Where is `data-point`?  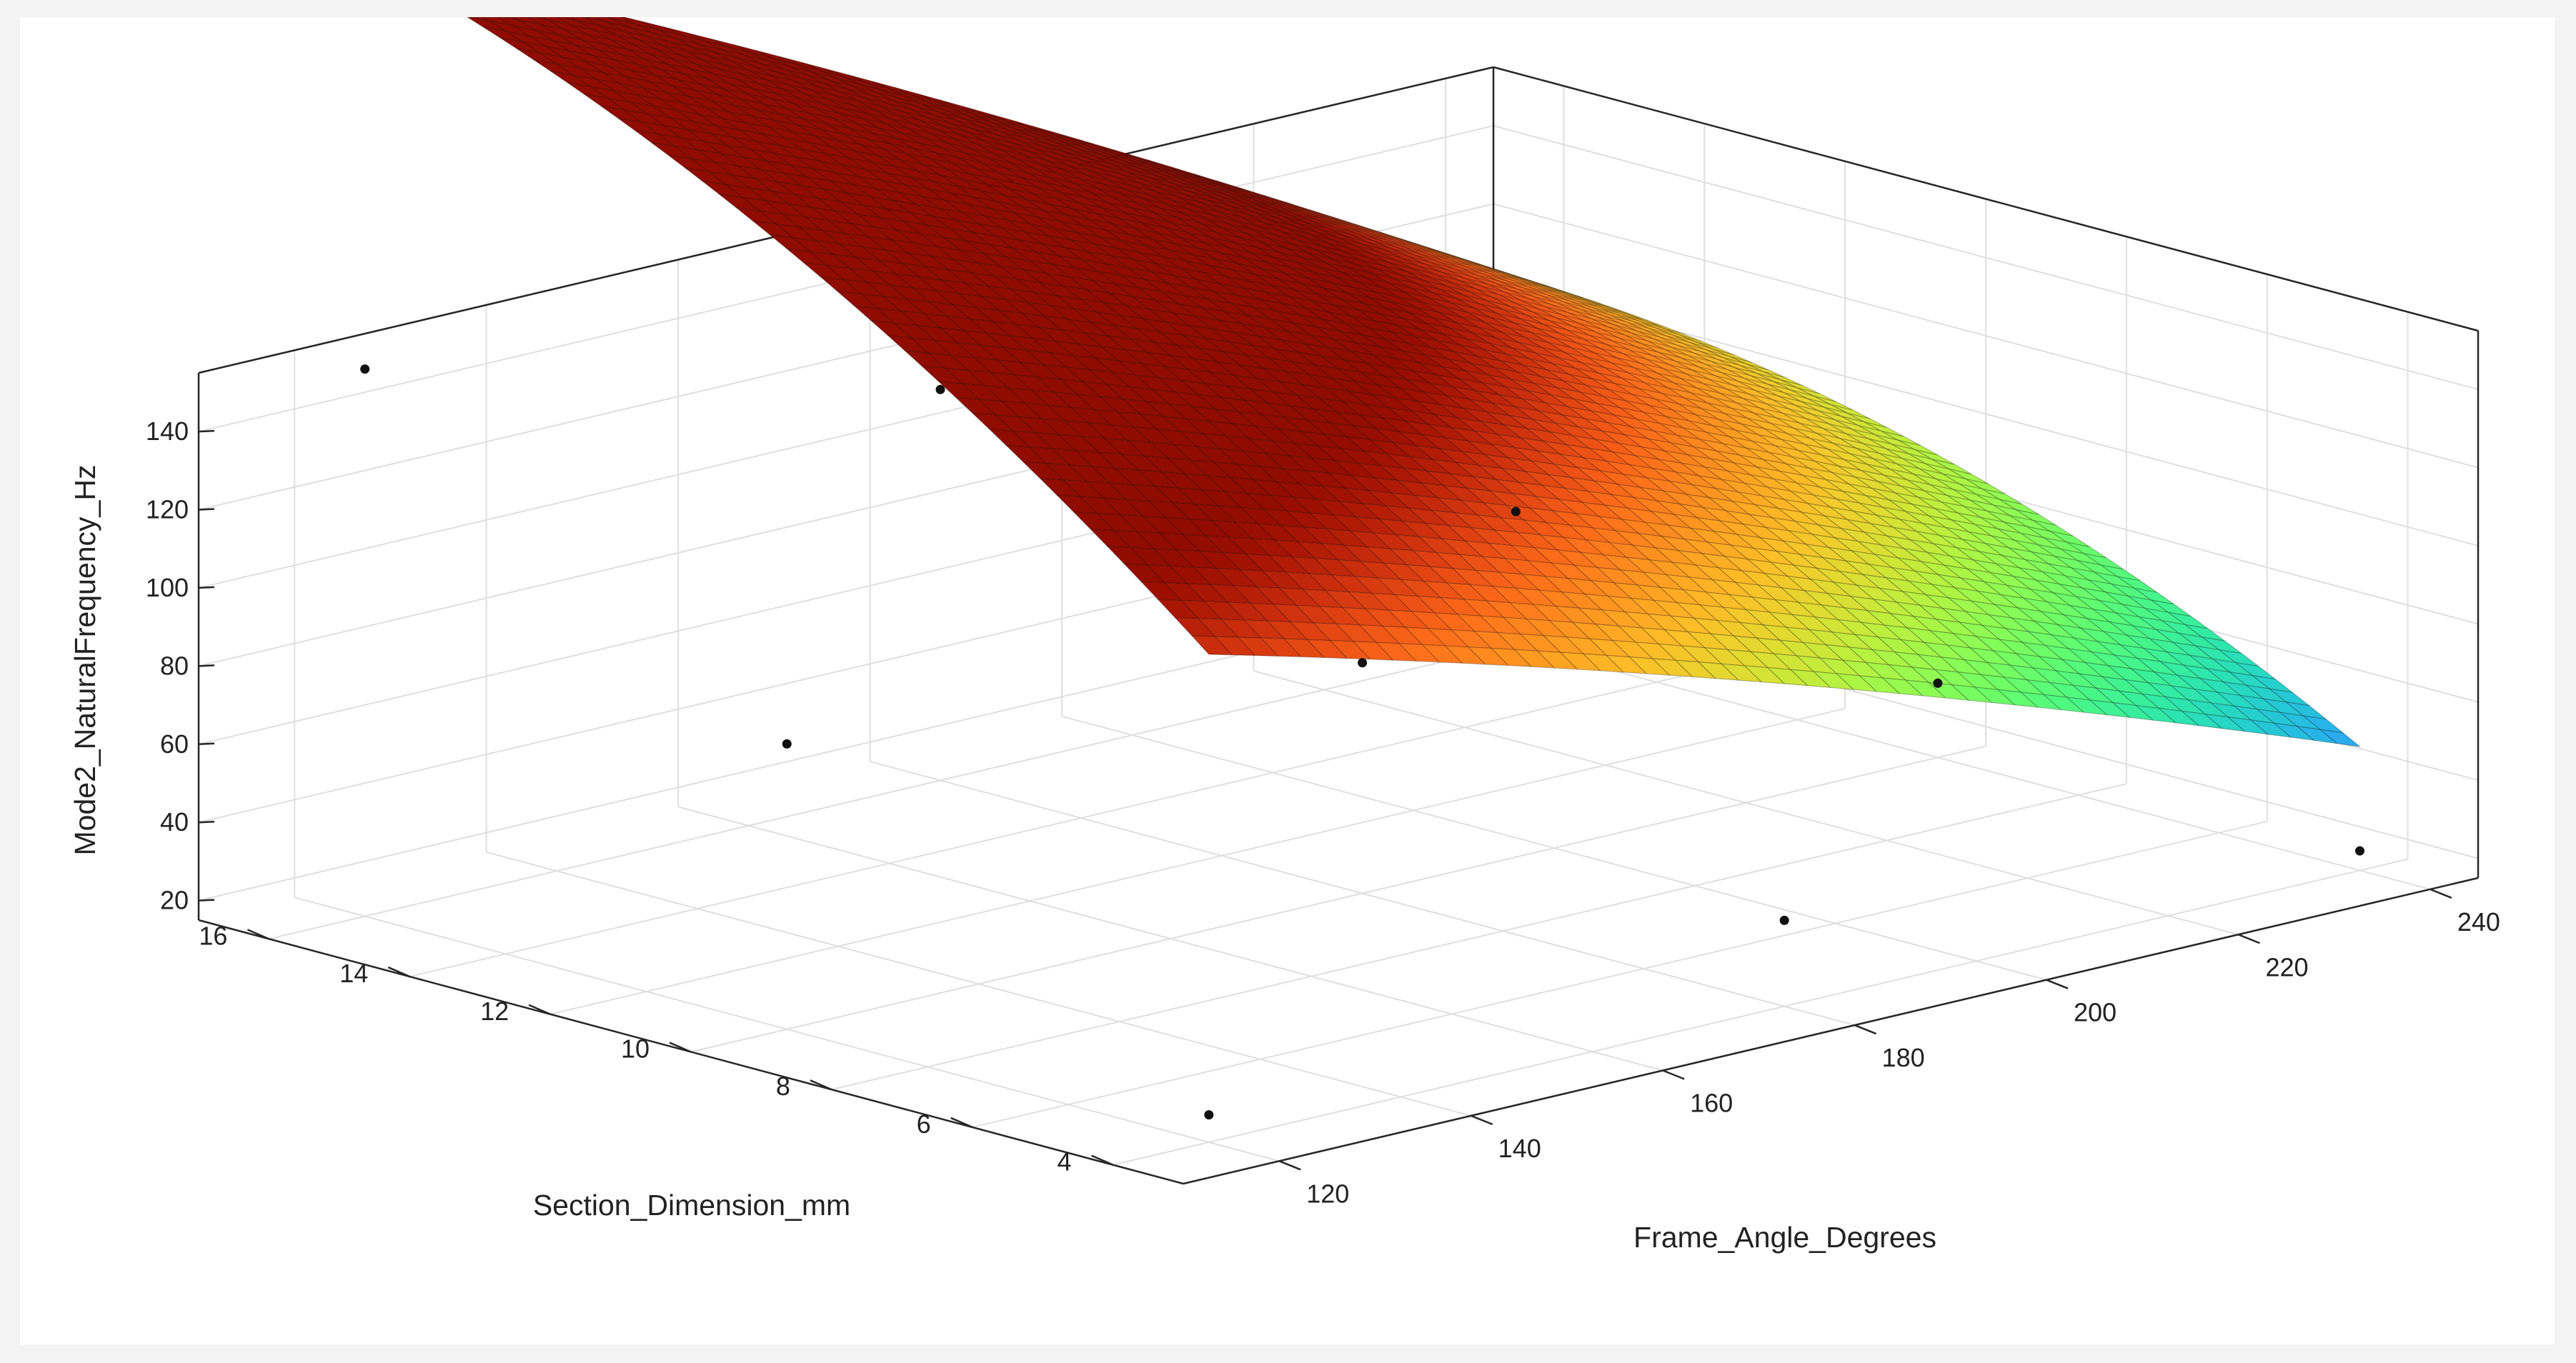
data-point is located at coordinates (1938, 683).